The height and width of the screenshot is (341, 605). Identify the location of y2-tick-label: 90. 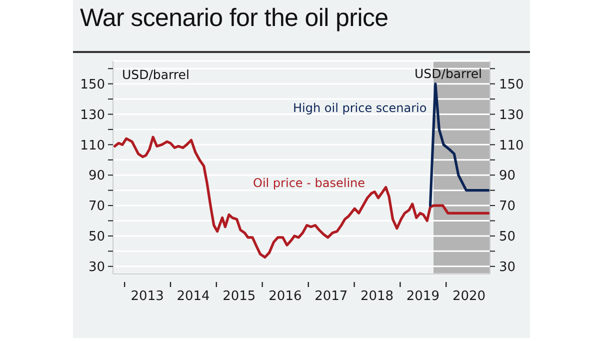
(507, 176).